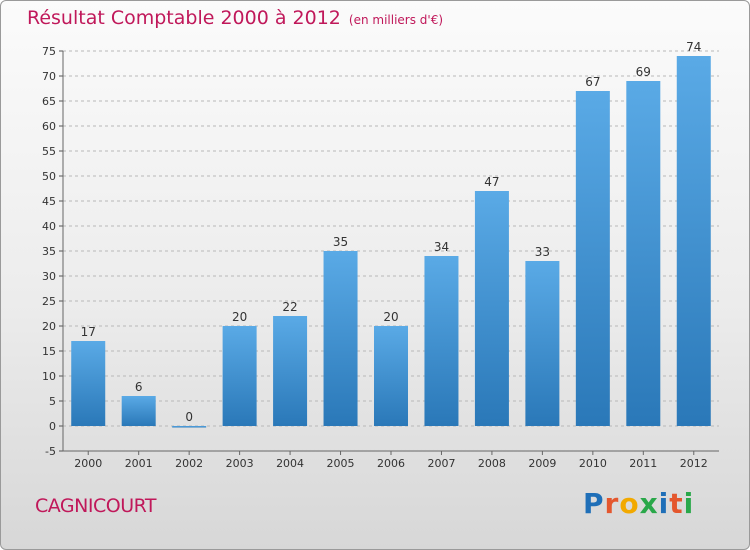  I want to click on y-tick-label: 45, so click(49, 201).